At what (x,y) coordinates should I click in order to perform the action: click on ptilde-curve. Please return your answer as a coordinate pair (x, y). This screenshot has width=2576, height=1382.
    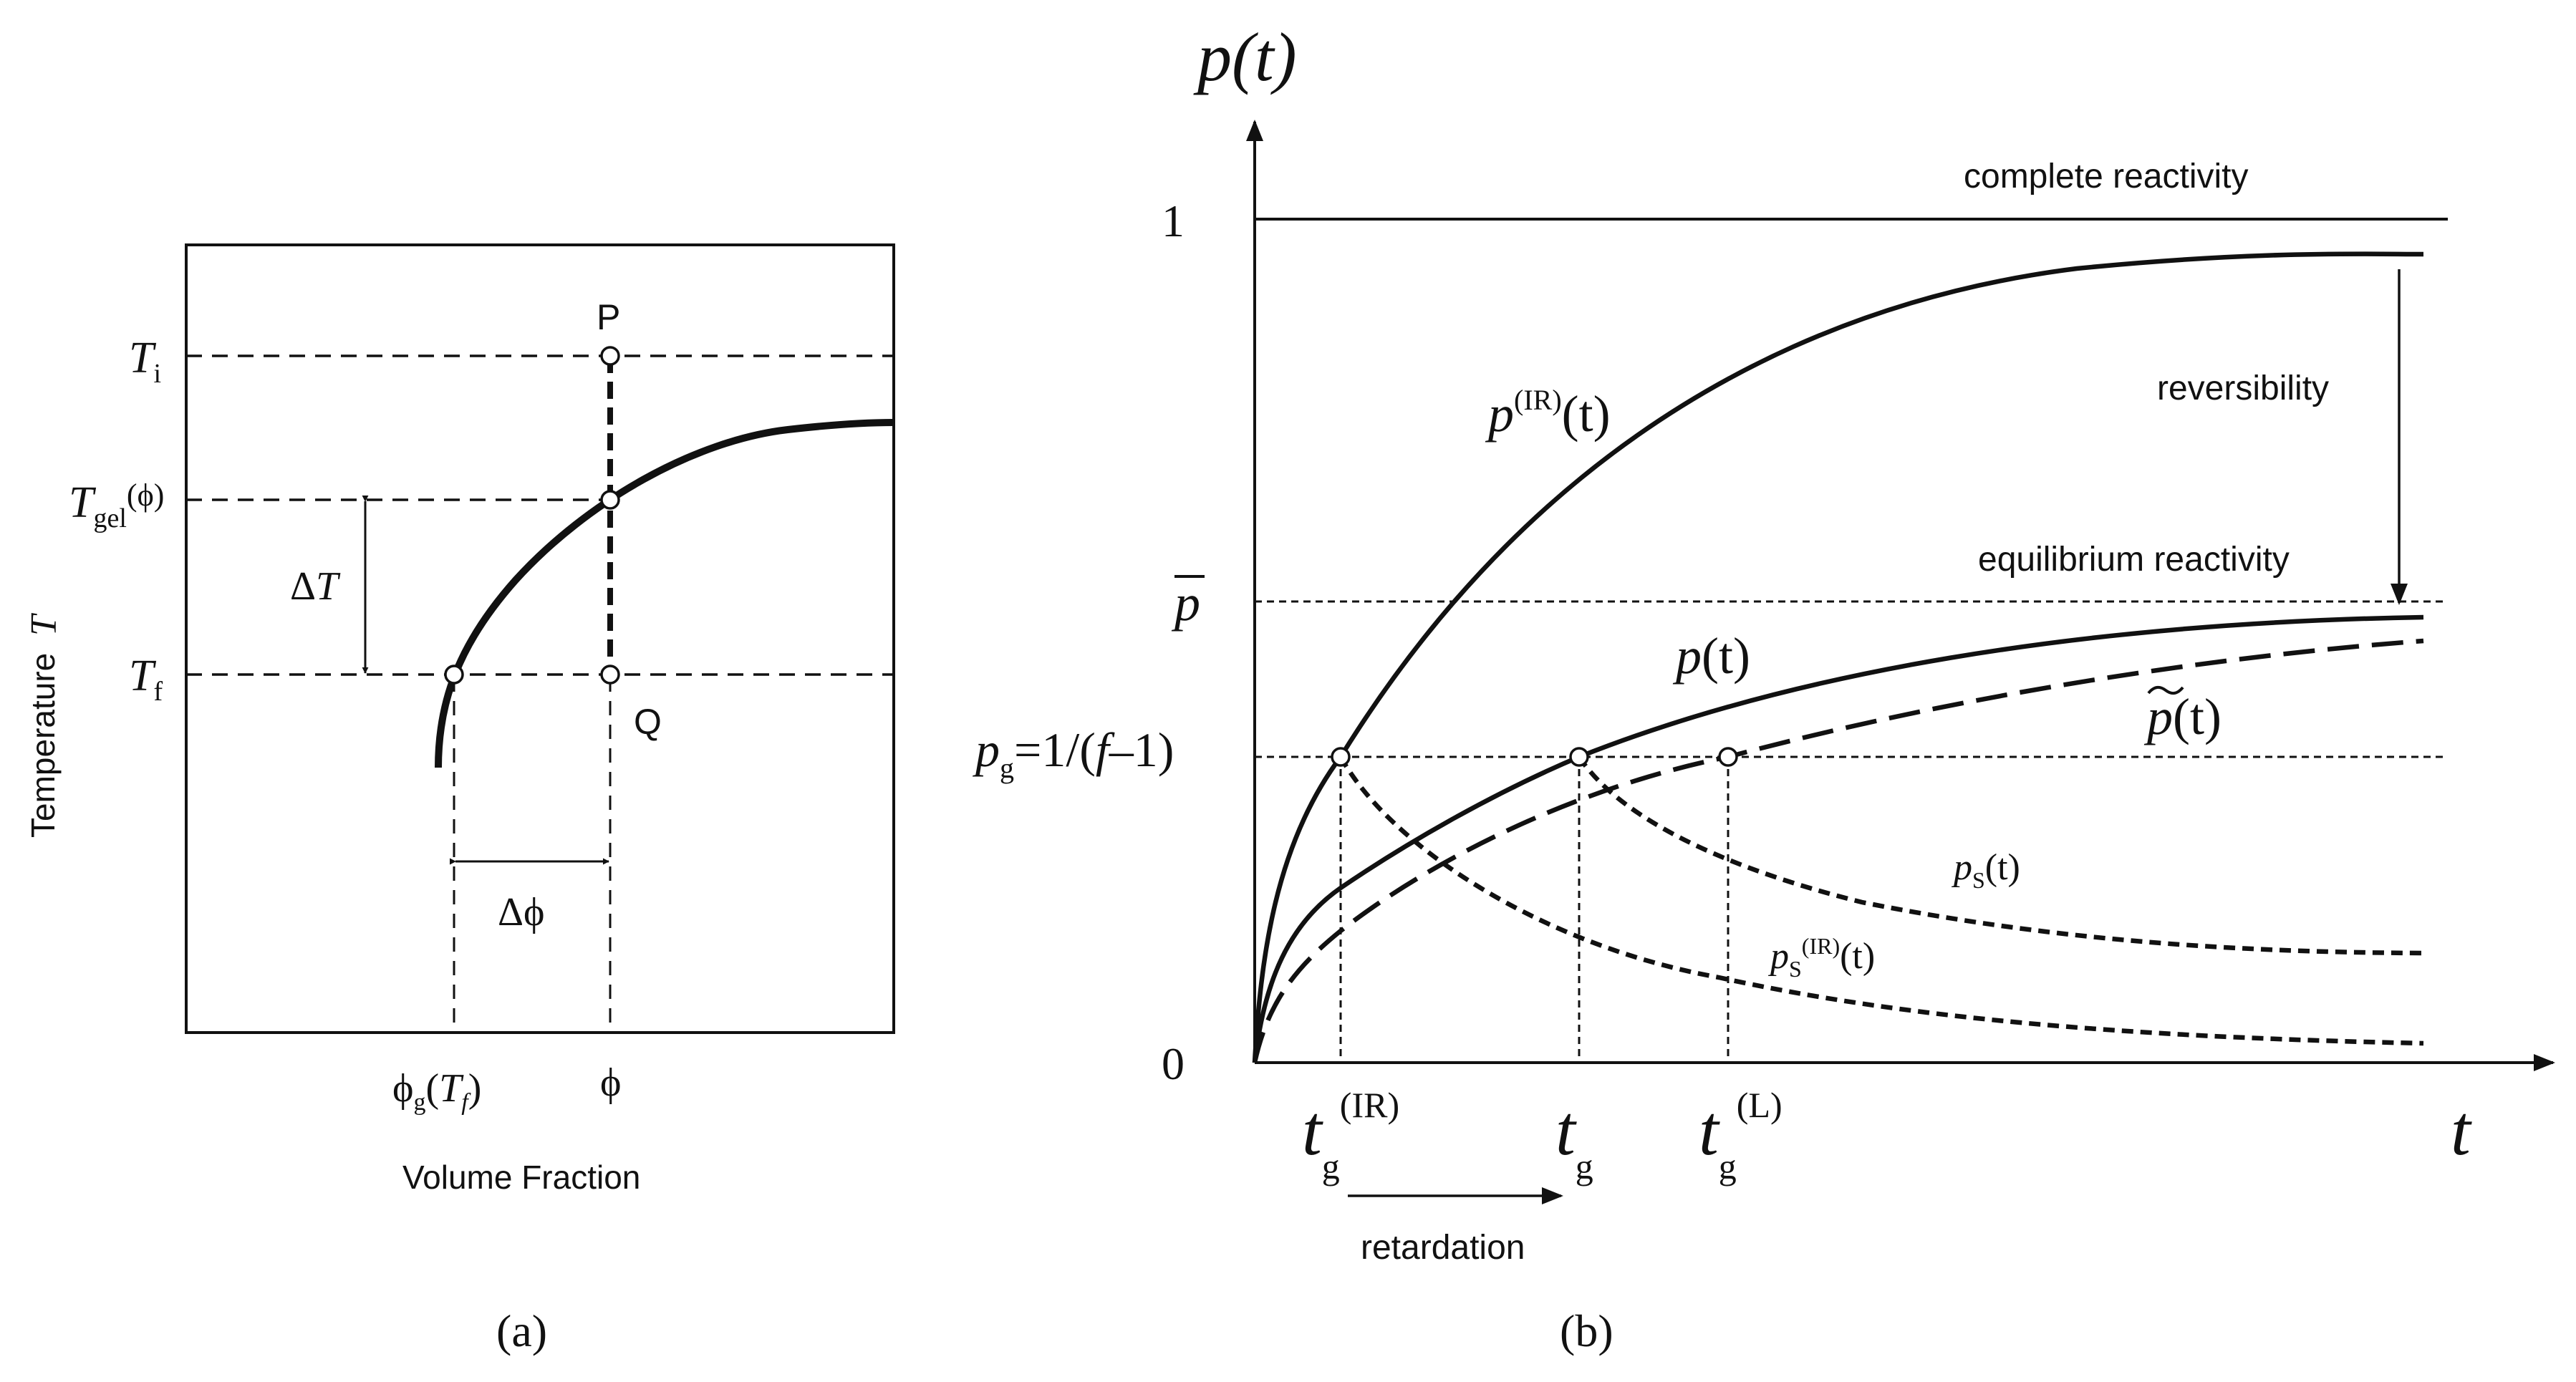
    Looking at the image, I should click on (1838, 850).